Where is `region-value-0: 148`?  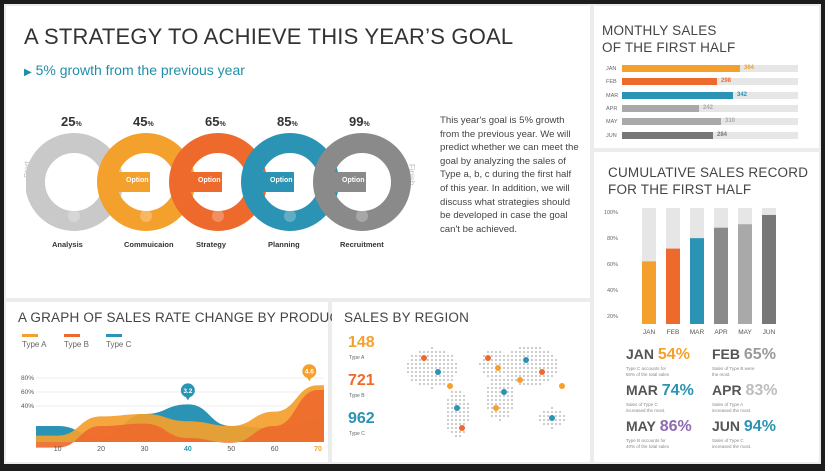
region-value-0: 148 is located at coordinates (361, 342).